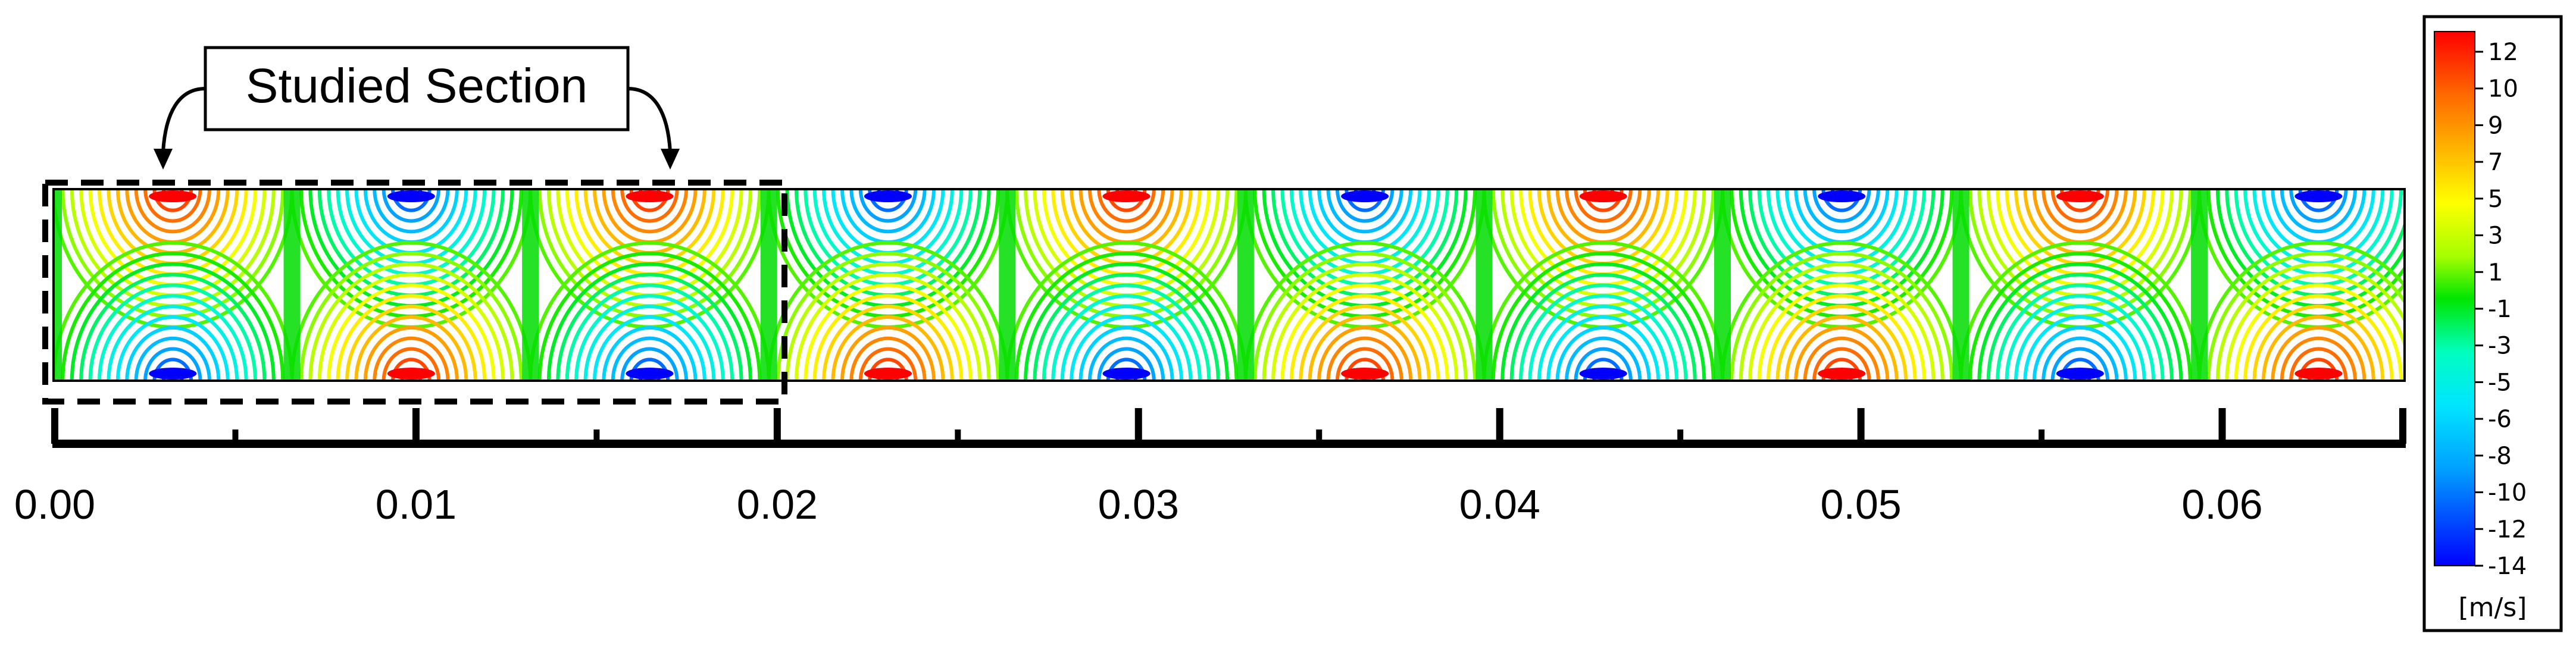 The width and height of the screenshot is (2576, 649). I want to click on colorbar-label: -8, so click(2500, 456).